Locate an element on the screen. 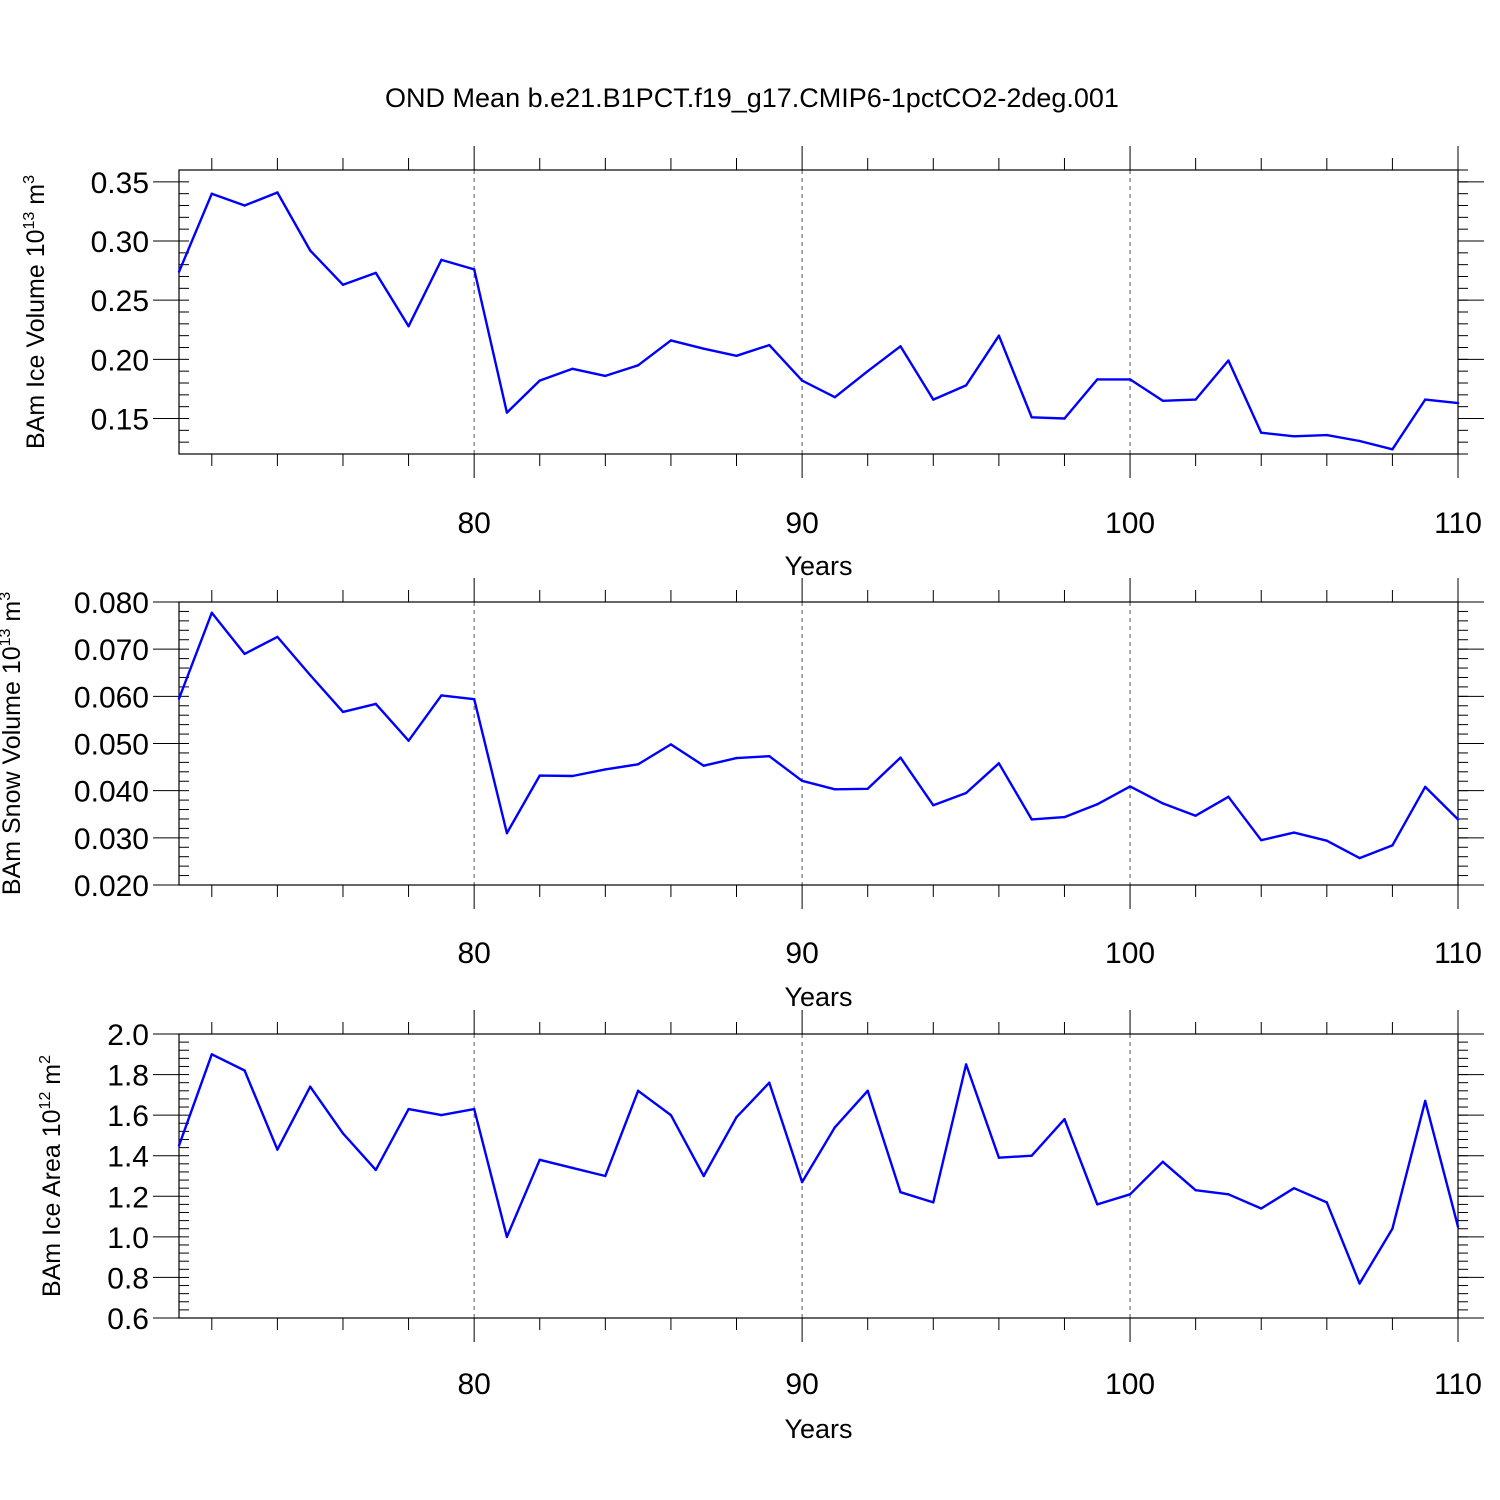 This screenshot has width=1500, height=1500. y-tick-label: 0.25 is located at coordinates (120, 301).